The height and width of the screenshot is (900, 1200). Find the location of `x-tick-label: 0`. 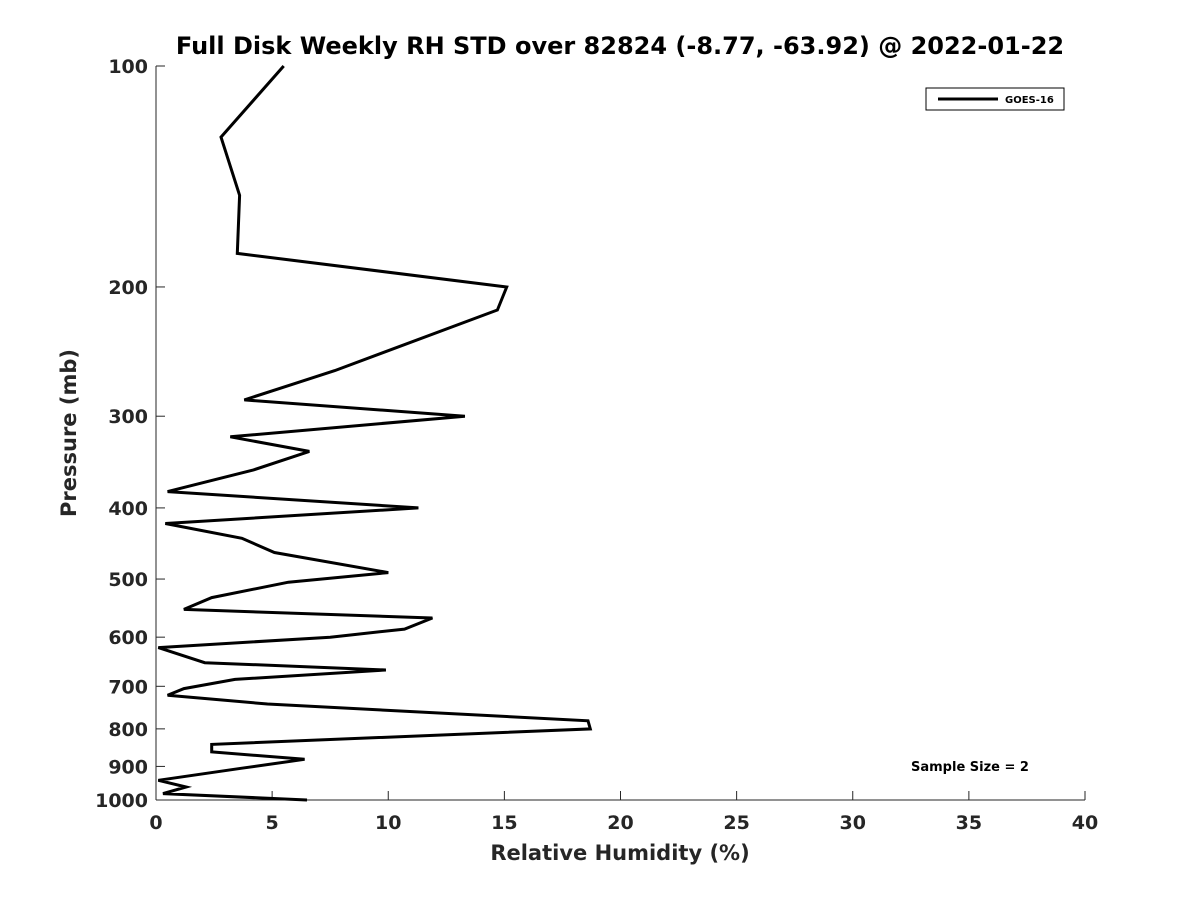

x-tick-label: 0 is located at coordinates (155, 823).